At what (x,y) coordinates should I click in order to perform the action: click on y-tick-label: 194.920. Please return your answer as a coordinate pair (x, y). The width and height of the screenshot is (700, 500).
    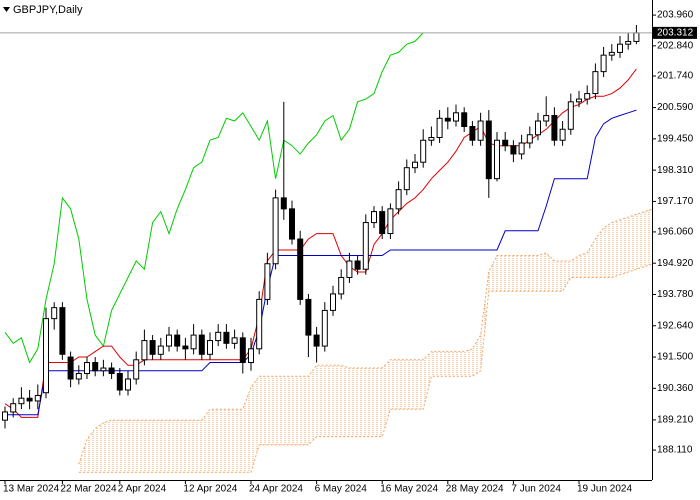
    Looking at the image, I should click on (675, 263).